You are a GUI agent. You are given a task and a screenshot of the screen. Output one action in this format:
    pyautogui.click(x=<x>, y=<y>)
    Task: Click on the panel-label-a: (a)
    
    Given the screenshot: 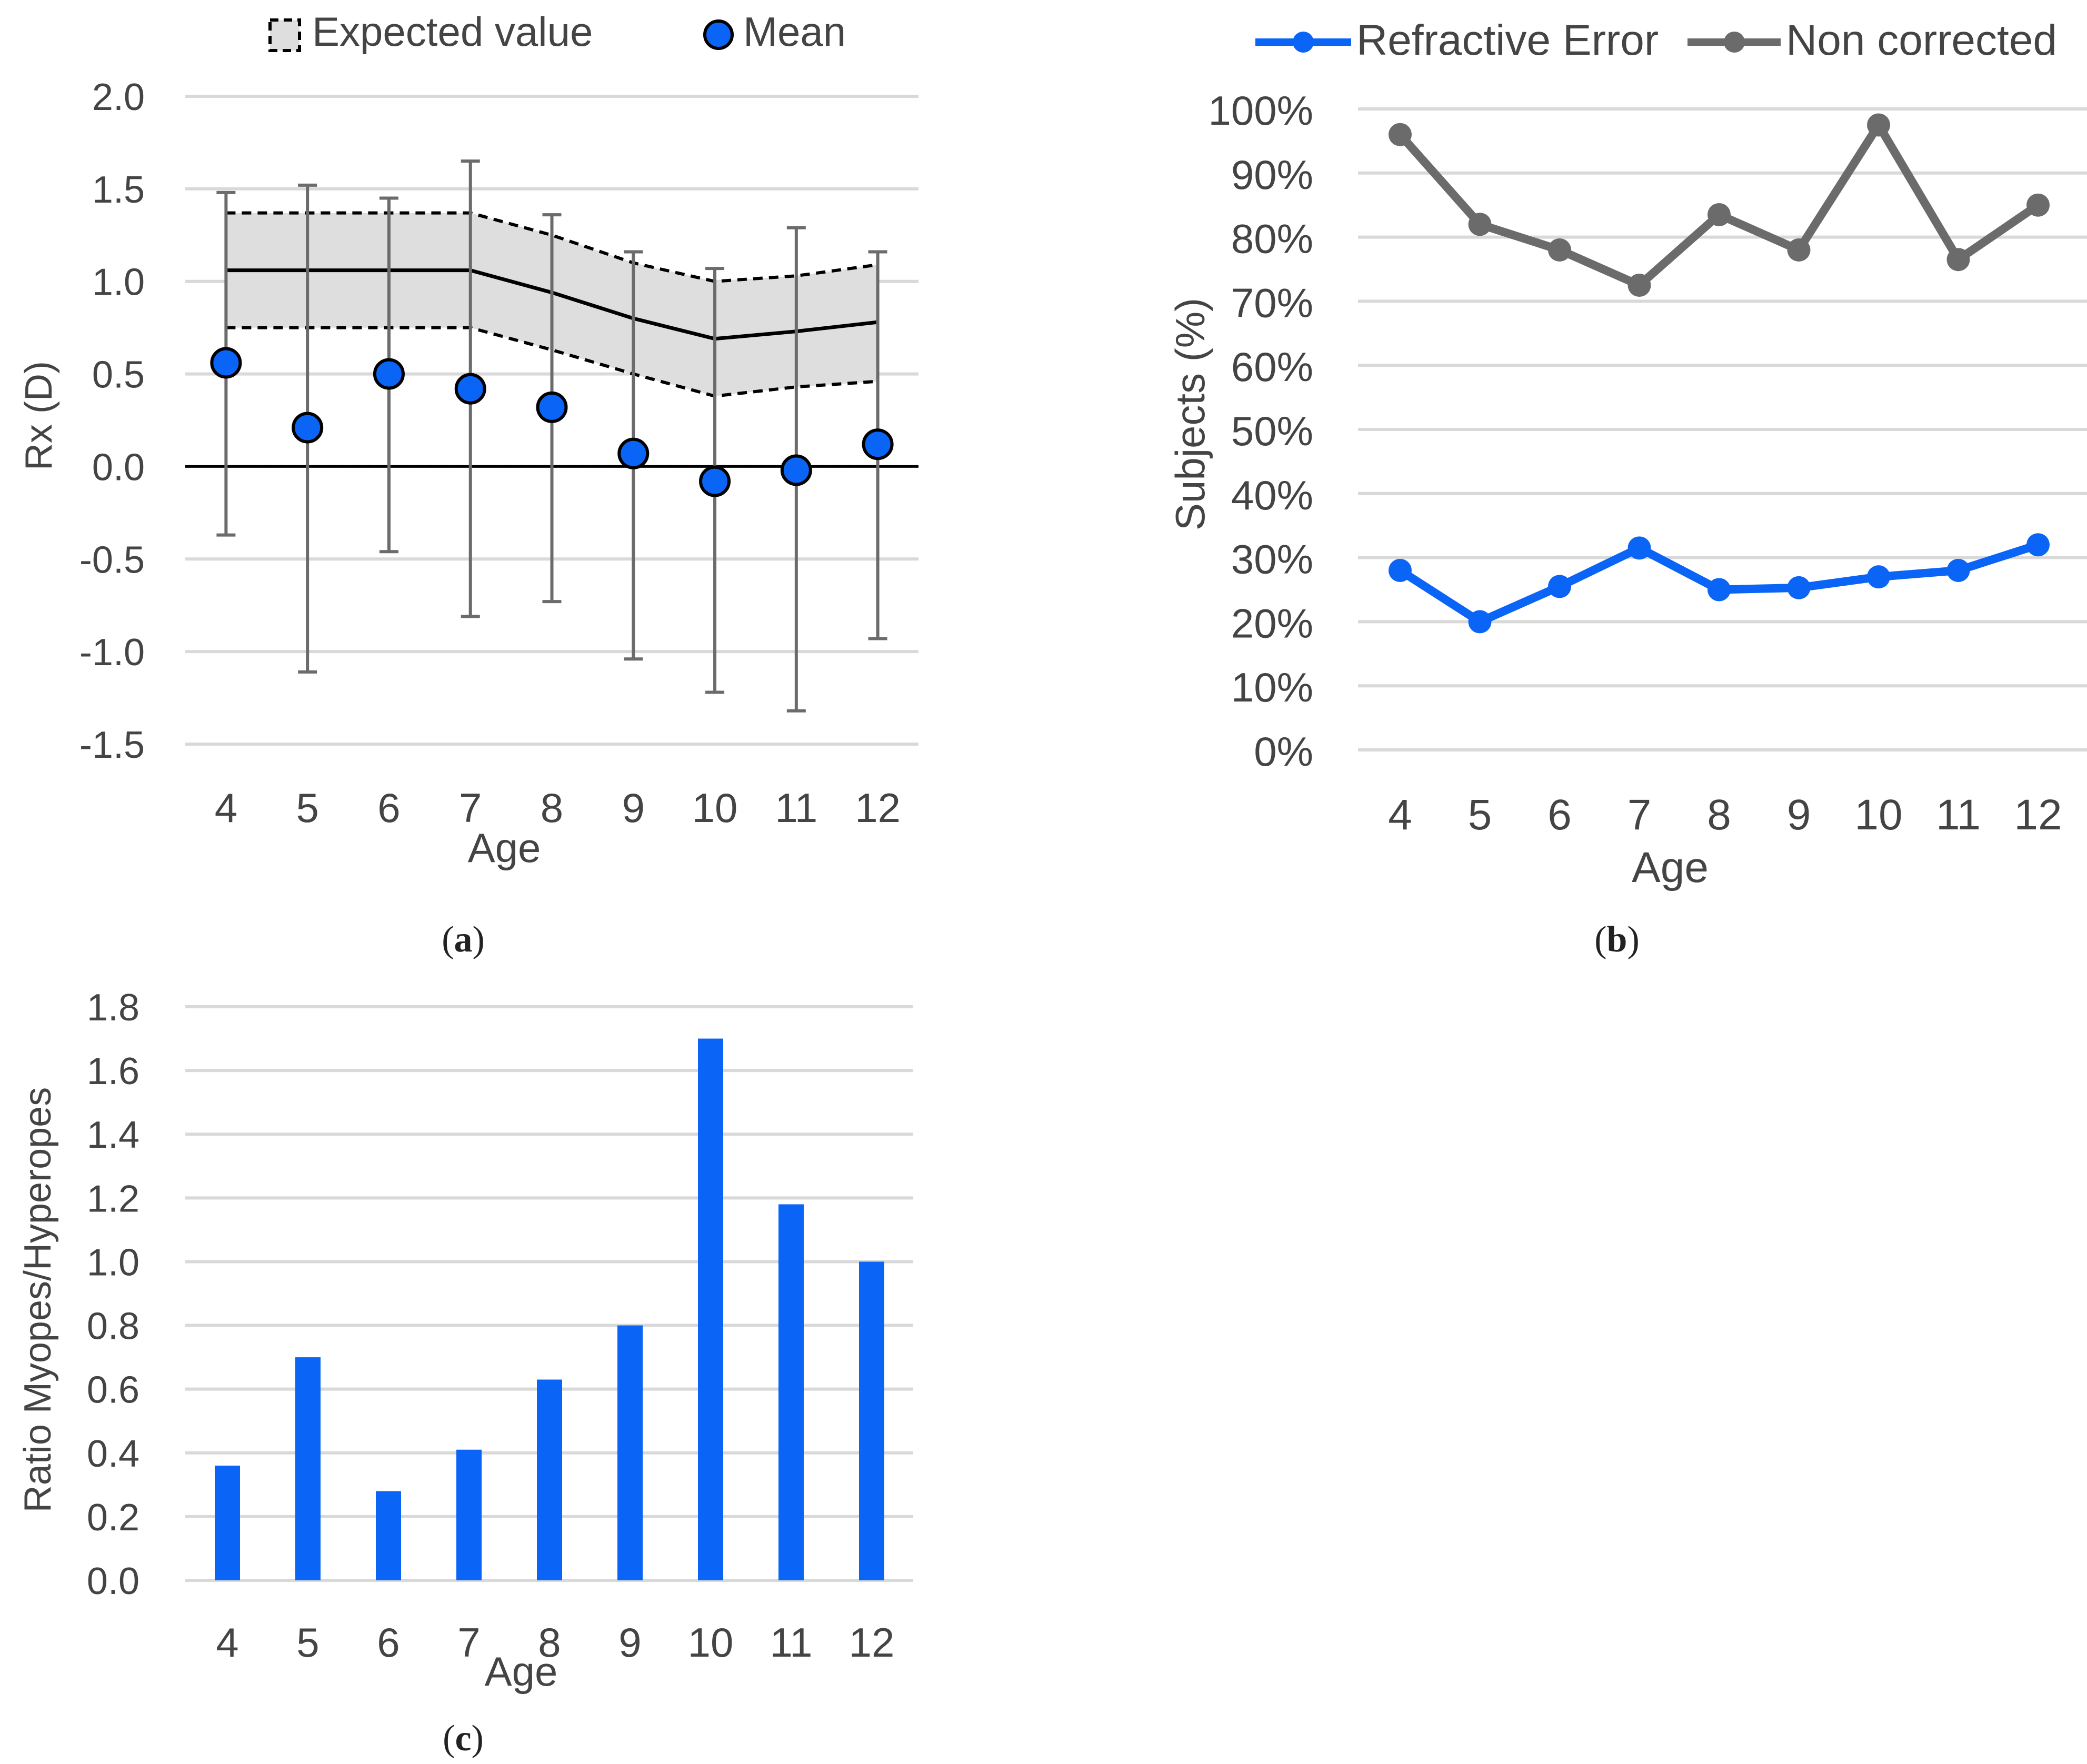 What is the action you would take?
    pyautogui.click(x=463, y=939)
    